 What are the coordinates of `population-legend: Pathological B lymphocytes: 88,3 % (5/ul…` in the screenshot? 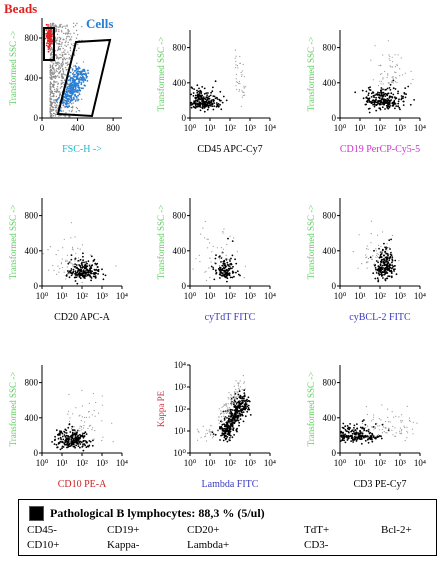 It's located at (227, 527).